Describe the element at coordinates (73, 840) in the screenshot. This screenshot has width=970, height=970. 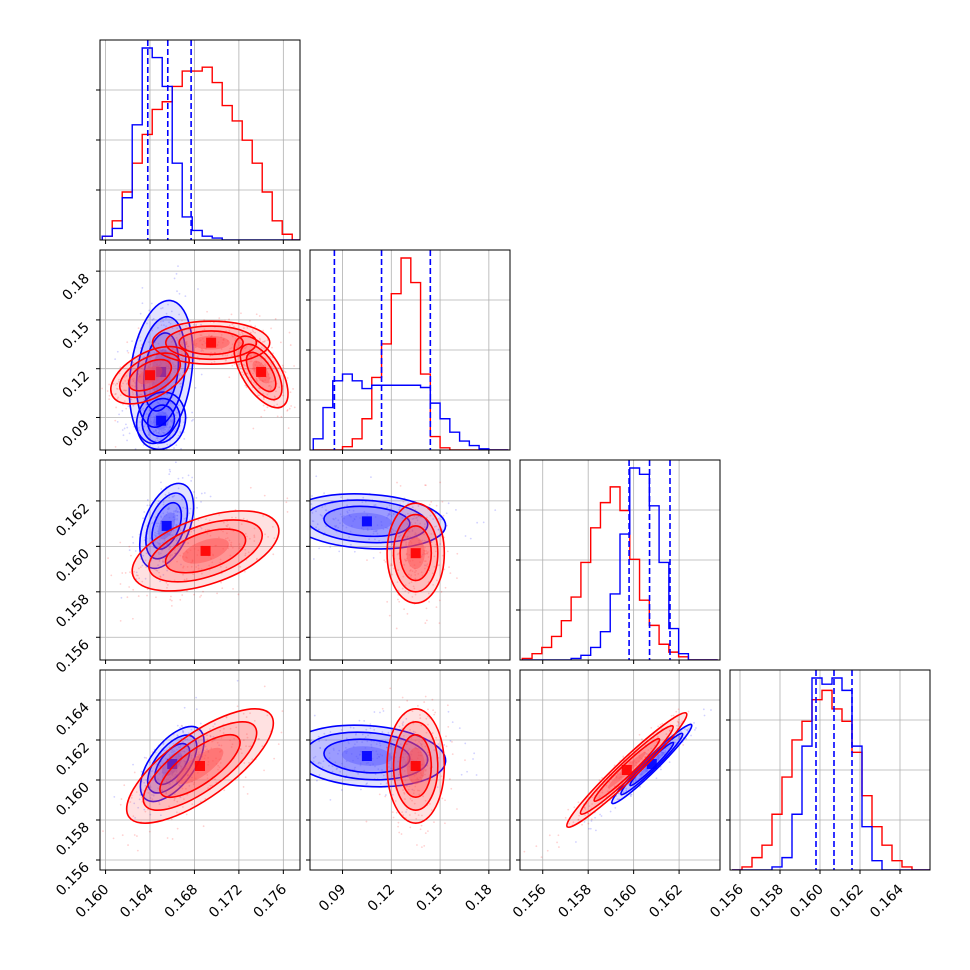
I see `y-tick-label: 0.158` at that location.